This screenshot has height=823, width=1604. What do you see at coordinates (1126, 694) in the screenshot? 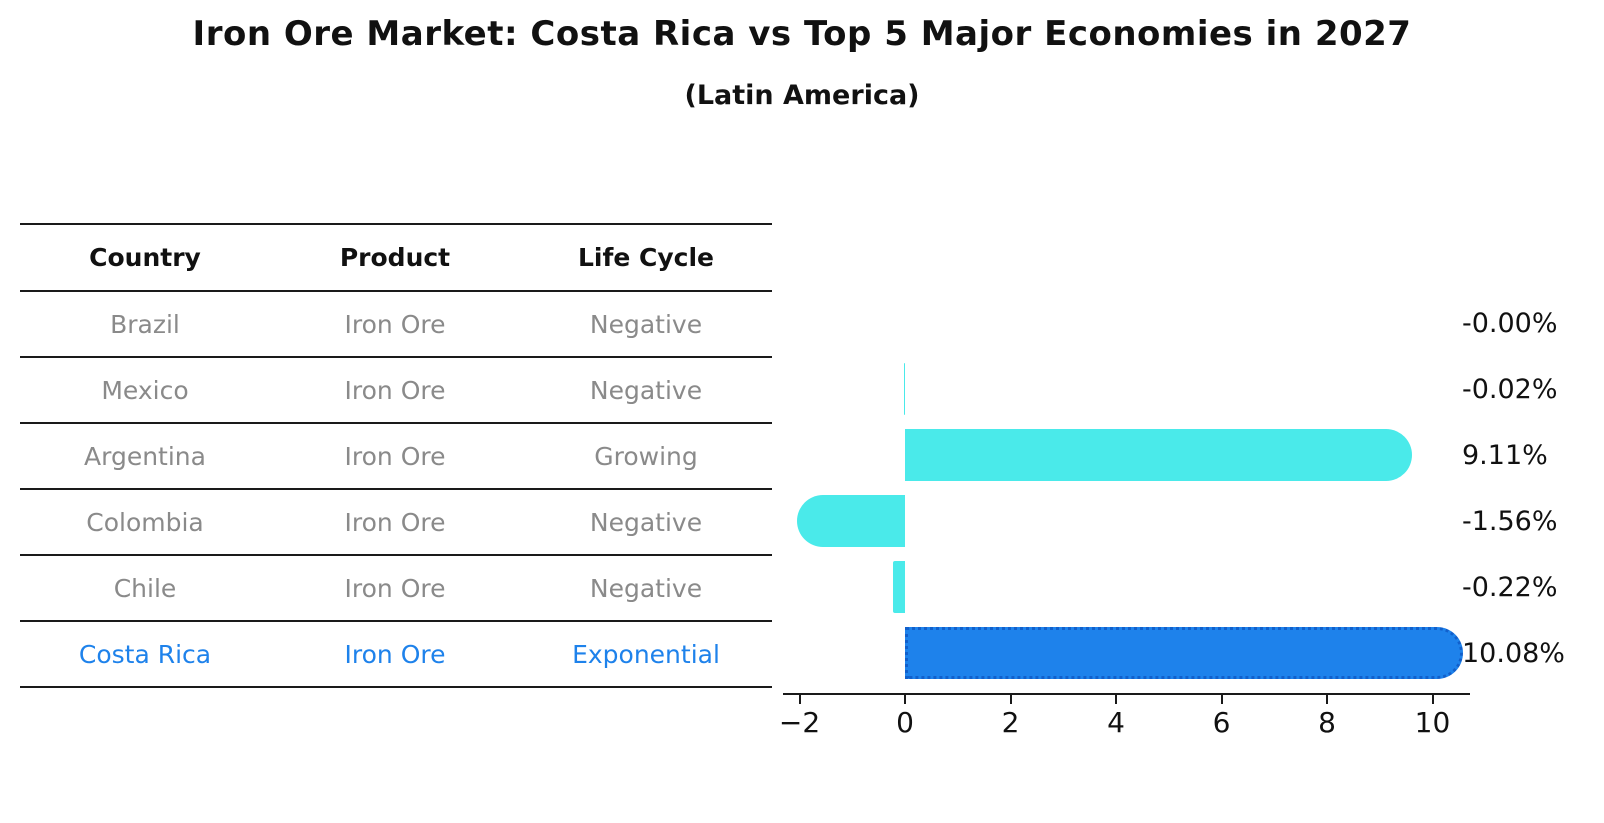
I see `x-axis-line` at bounding box center [1126, 694].